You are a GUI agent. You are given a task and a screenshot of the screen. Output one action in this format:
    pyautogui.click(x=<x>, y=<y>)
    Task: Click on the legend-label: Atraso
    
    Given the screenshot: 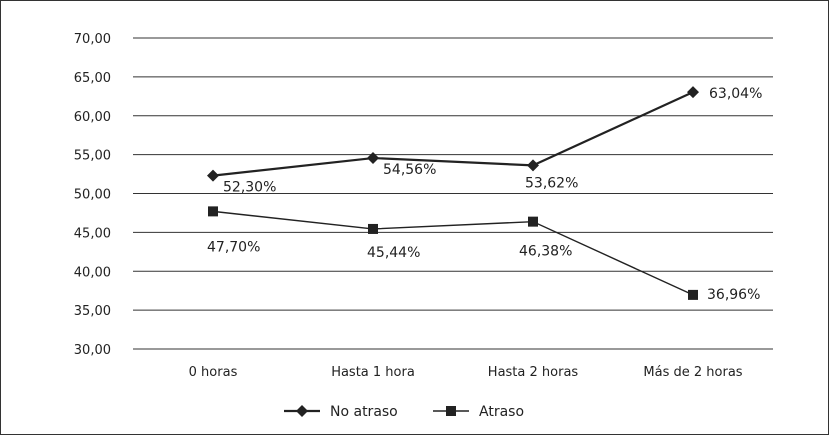 What is the action you would take?
    pyautogui.click(x=501, y=412)
    